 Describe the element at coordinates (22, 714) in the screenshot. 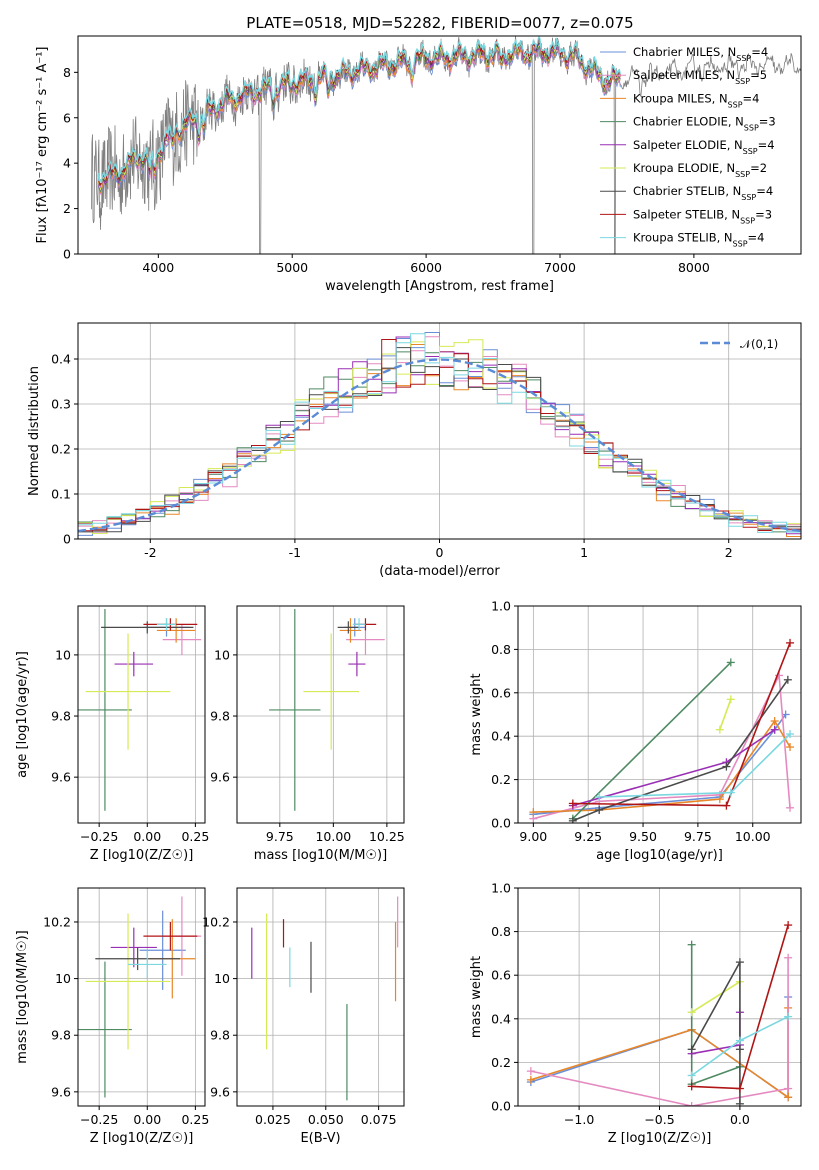

I see `y-axis-label: age [log10(age/yr)]` at that location.